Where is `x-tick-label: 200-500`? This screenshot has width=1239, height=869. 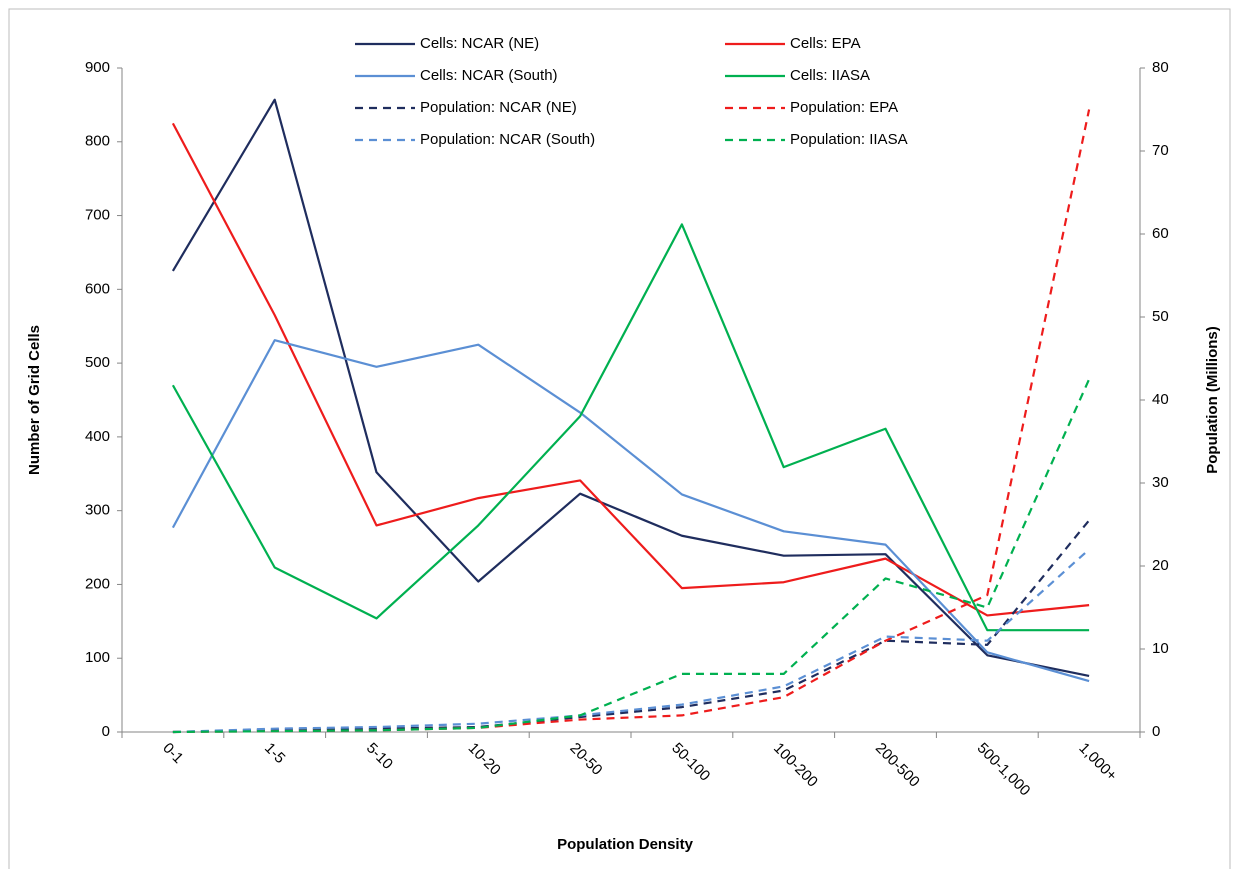 x-tick-label: 200-500 is located at coordinates (897, 765).